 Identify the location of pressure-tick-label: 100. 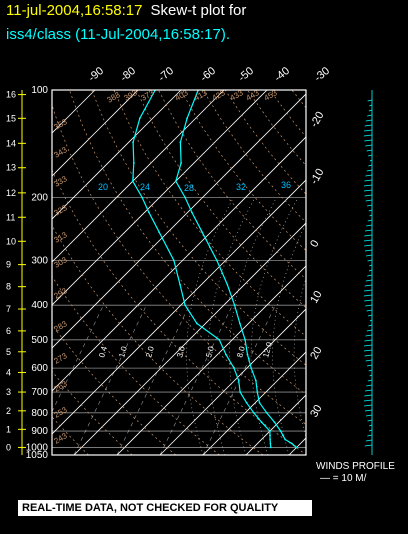
(39, 90).